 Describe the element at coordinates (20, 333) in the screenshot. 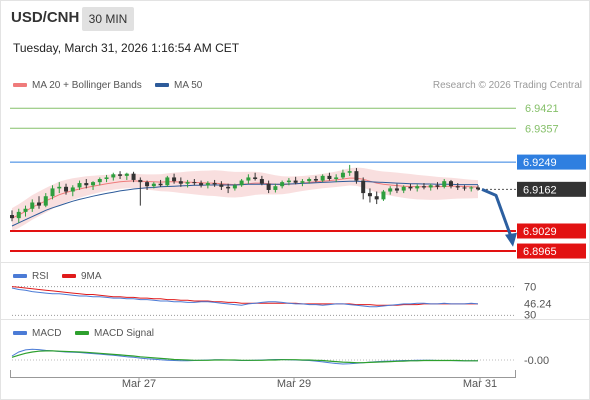

I see `macd-swatch` at that location.